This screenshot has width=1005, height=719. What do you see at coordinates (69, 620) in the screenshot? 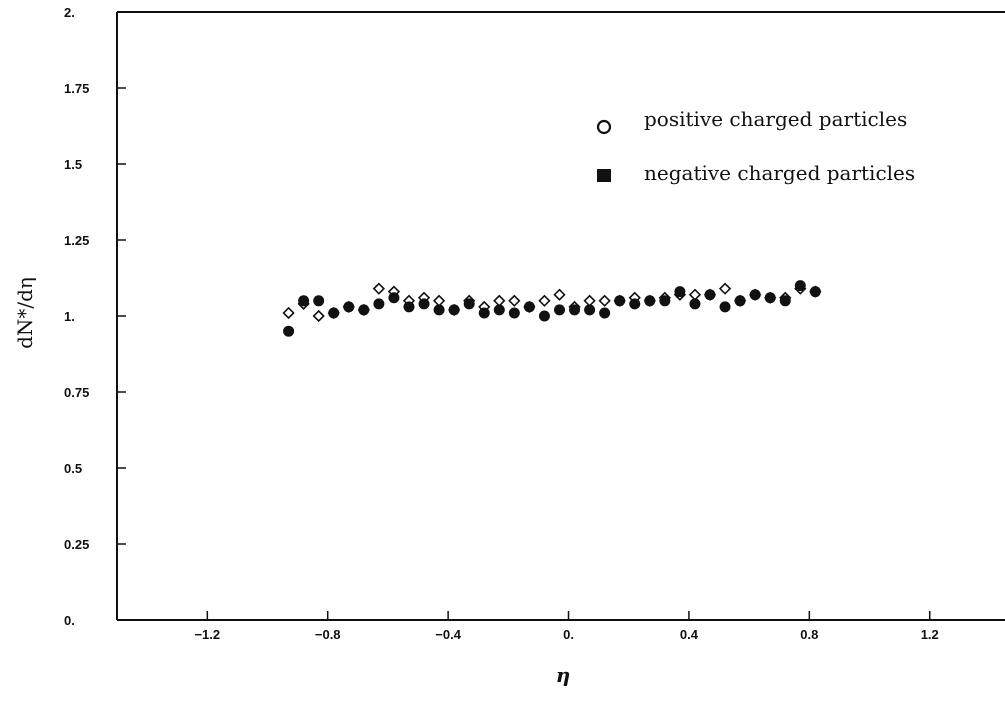
I see `y-tick-label: 0.` at bounding box center [69, 620].